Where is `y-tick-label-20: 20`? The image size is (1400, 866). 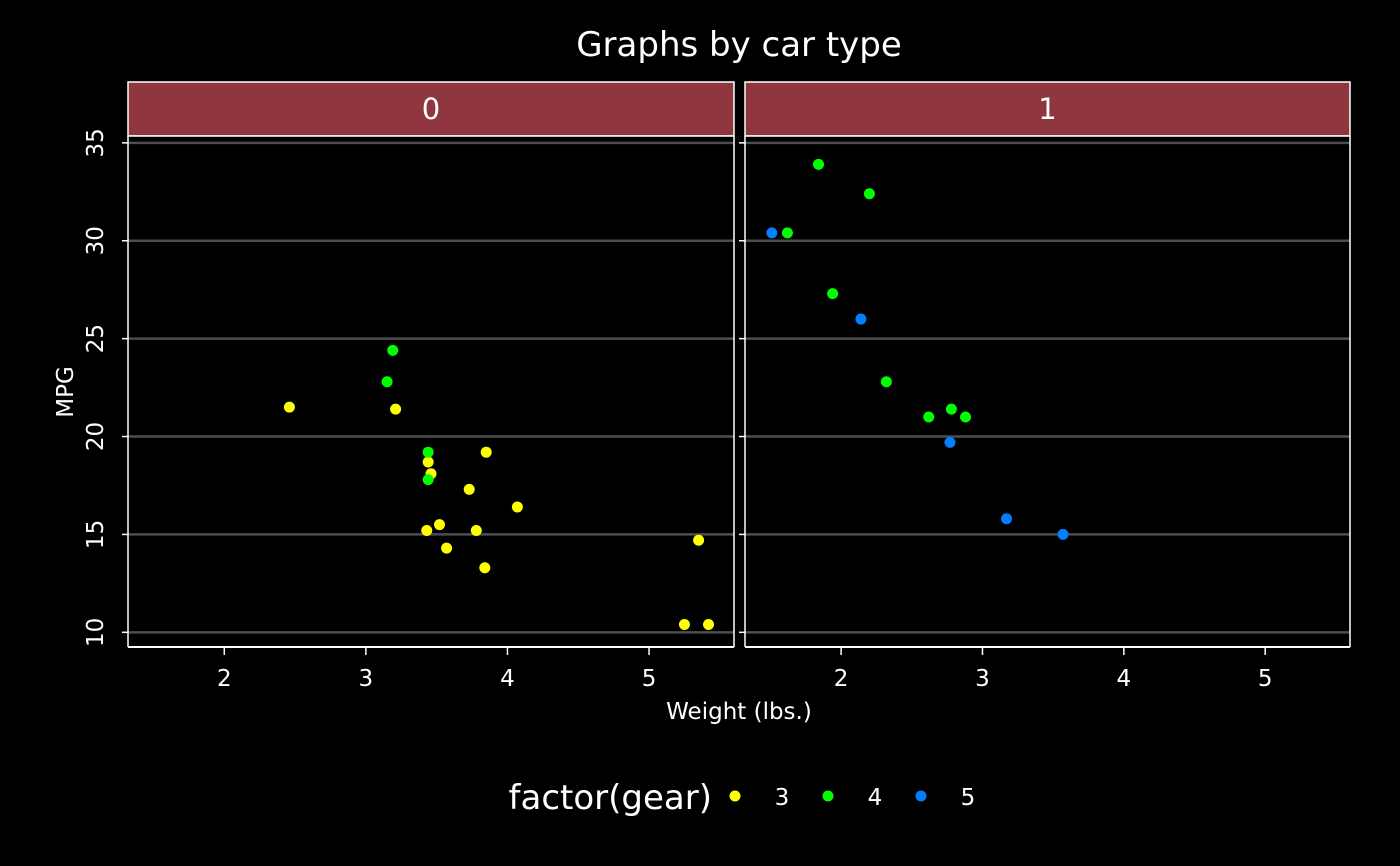
y-tick-label-20: 20 is located at coordinates (96, 436).